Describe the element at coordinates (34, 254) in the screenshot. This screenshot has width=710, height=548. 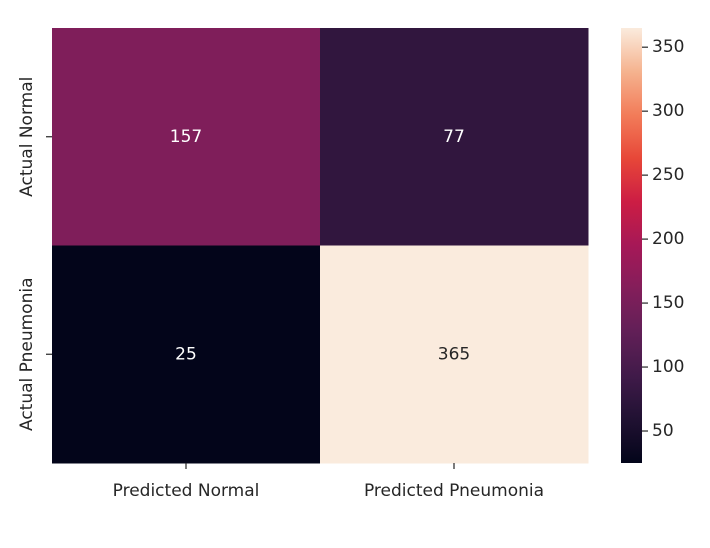
I see `y-axis: Actual Normal Actual Pneumonia` at that location.